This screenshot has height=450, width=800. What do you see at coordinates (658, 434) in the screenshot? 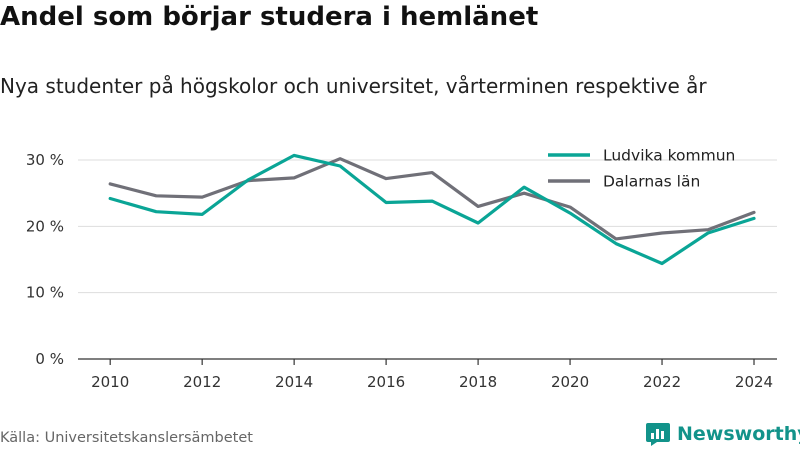
I see `newsworthy-logo-icon` at bounding box center [658, 434].